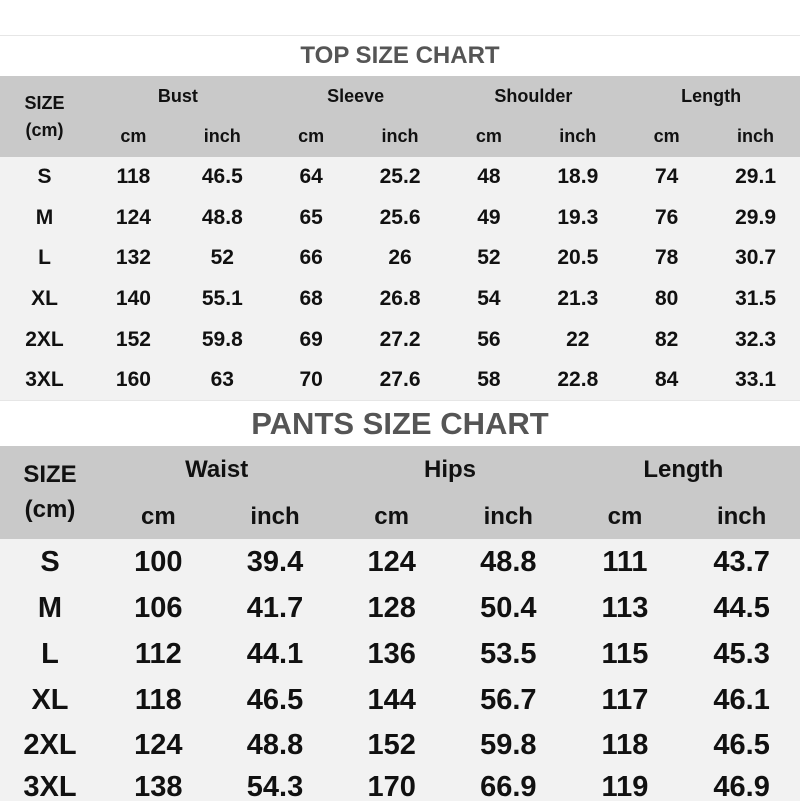 This screenshot has height=807, width=800. I want to click on value-cell: 50.4, so click(508, 607).